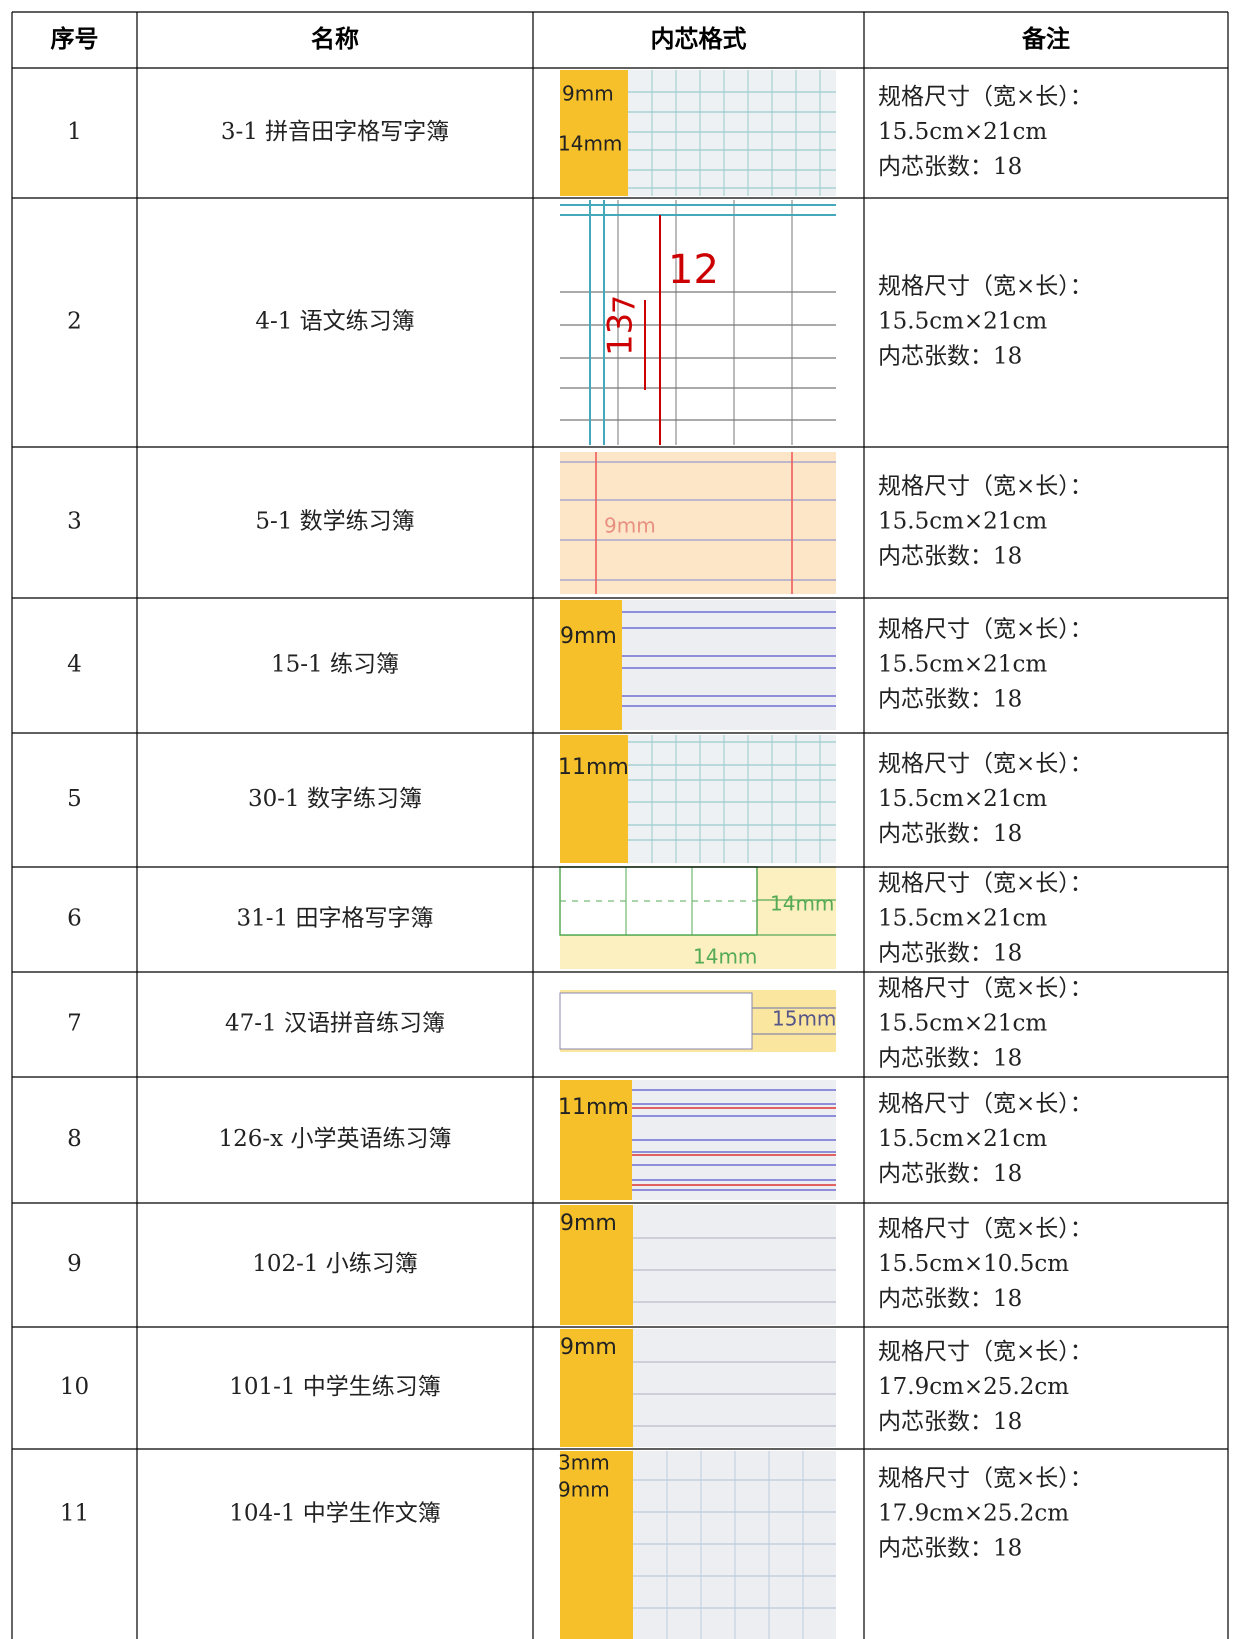  Describe the element at coordinates (334, 522) in the screenshot. I see `item-name: 5-1 数学练习簿` at that location.